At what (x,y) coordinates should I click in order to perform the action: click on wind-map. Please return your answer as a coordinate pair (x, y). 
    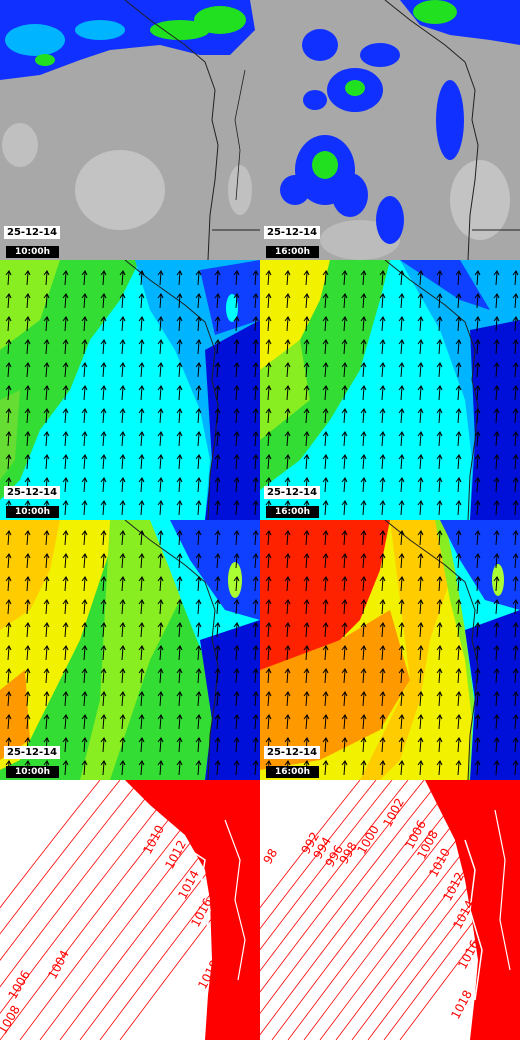
    Looking at the image, I should click on (130, 390).